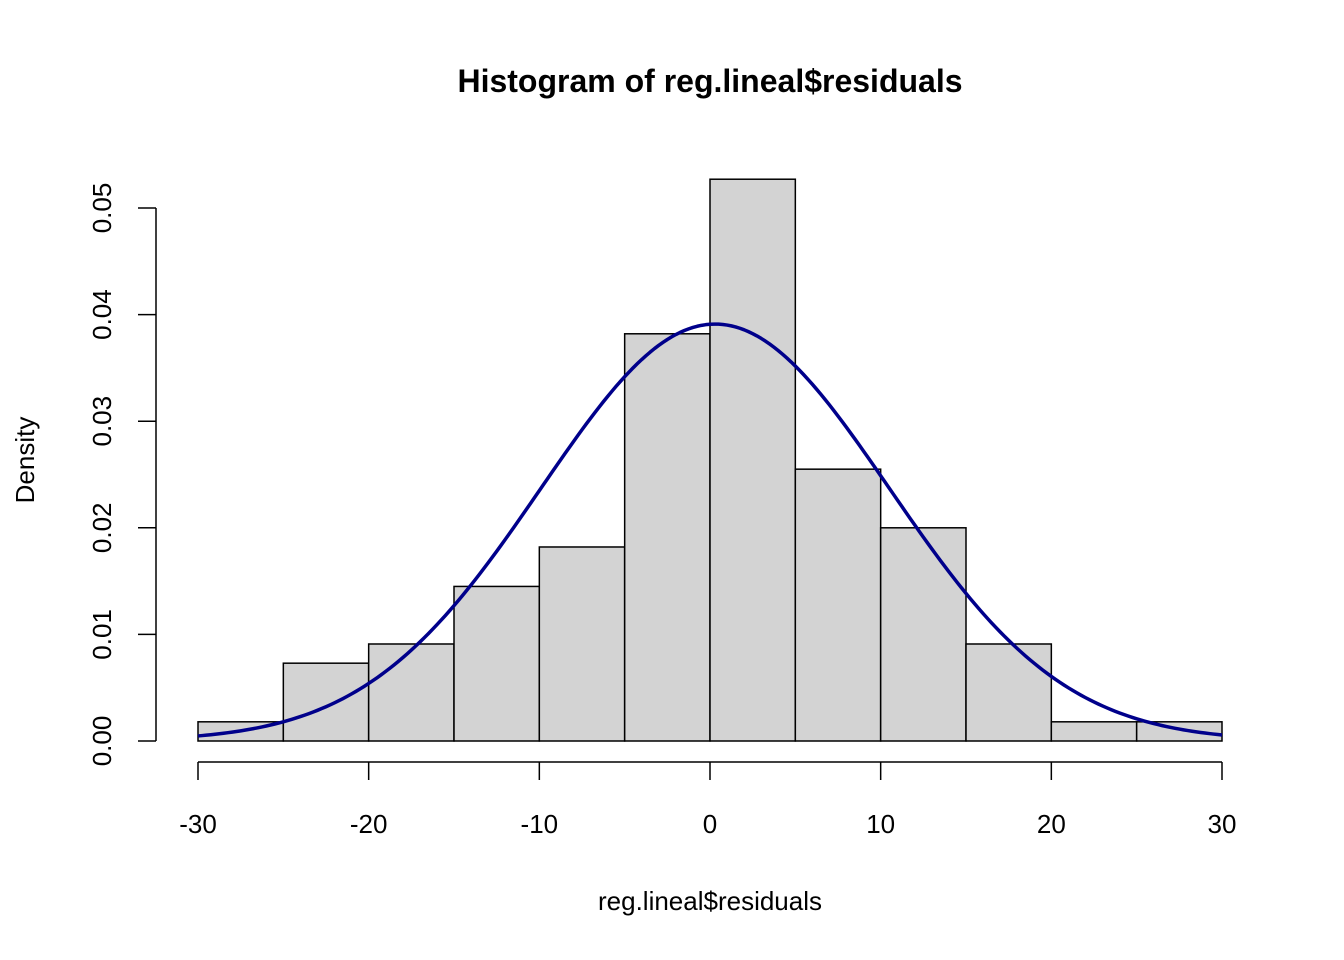  Describe the element at coordinates (369, 824) in the screenshot. I see `x-tick-label: -20` at that location.